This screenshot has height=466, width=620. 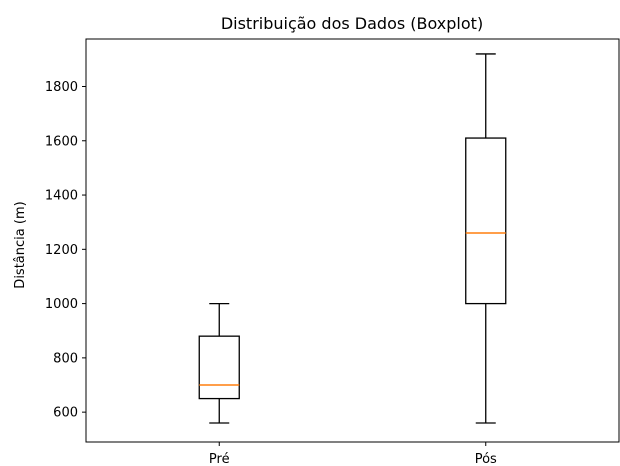 I want to click on y-tick-label: 1000, so click(x=61, y=304).